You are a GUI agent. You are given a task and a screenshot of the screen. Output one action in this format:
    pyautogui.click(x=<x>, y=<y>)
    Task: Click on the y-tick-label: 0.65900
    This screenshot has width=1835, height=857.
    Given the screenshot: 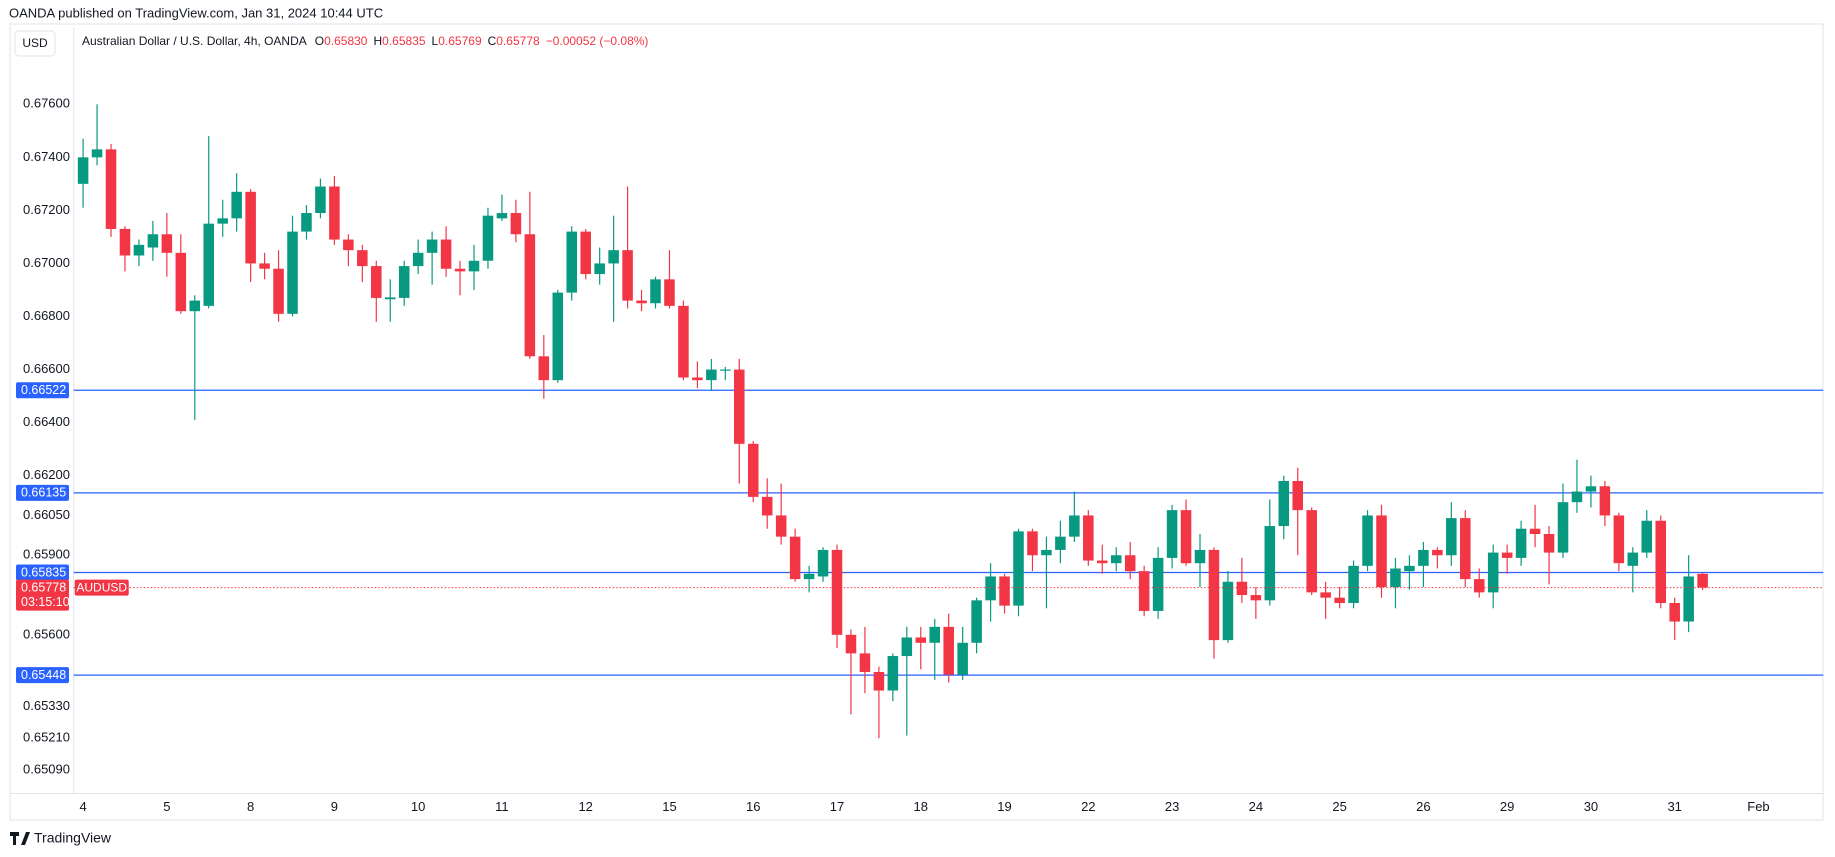 What is the action you would take?
    pyautogui.click(x=46, y=554)
    